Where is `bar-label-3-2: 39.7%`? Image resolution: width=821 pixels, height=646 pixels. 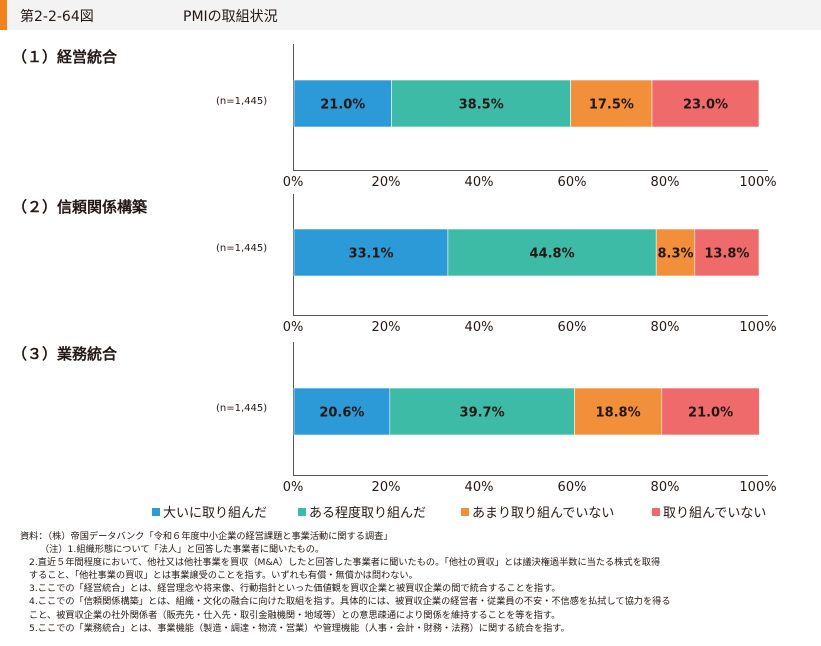
bar-label-3-2: 39.7% is located at coordinates (482, 413).